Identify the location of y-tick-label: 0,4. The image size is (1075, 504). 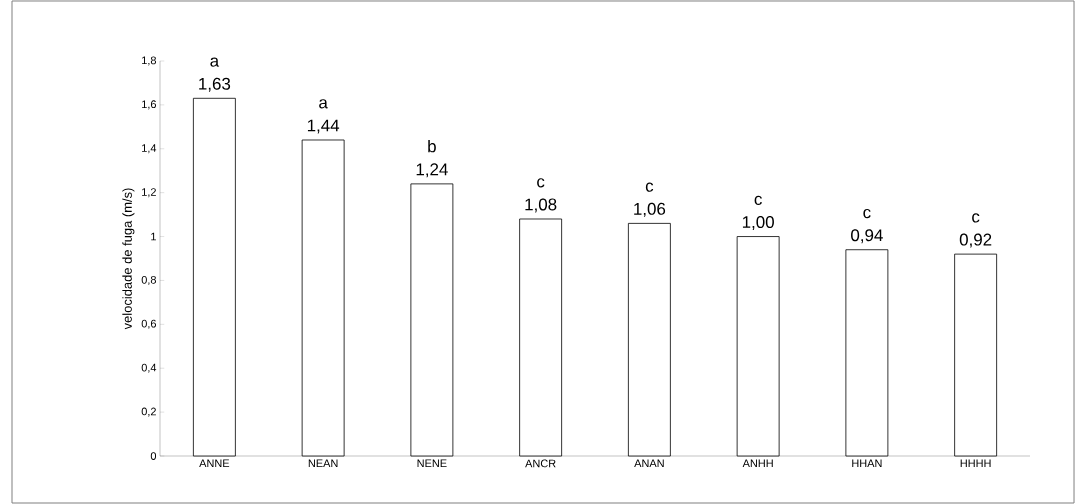
(149, 368).